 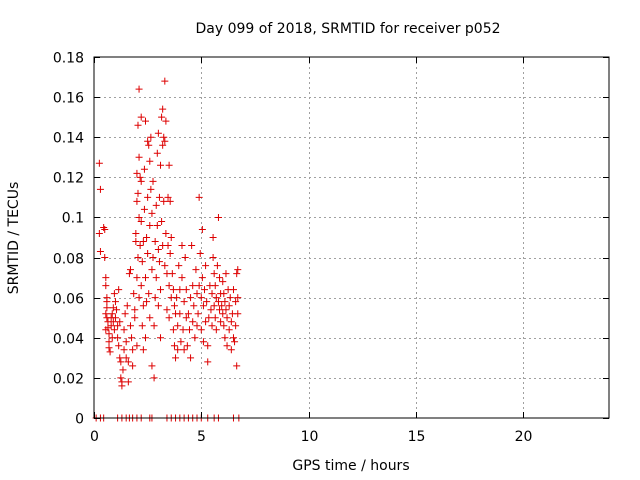 I want to click on x-tick-label: 15, so click(x=417, y=437).